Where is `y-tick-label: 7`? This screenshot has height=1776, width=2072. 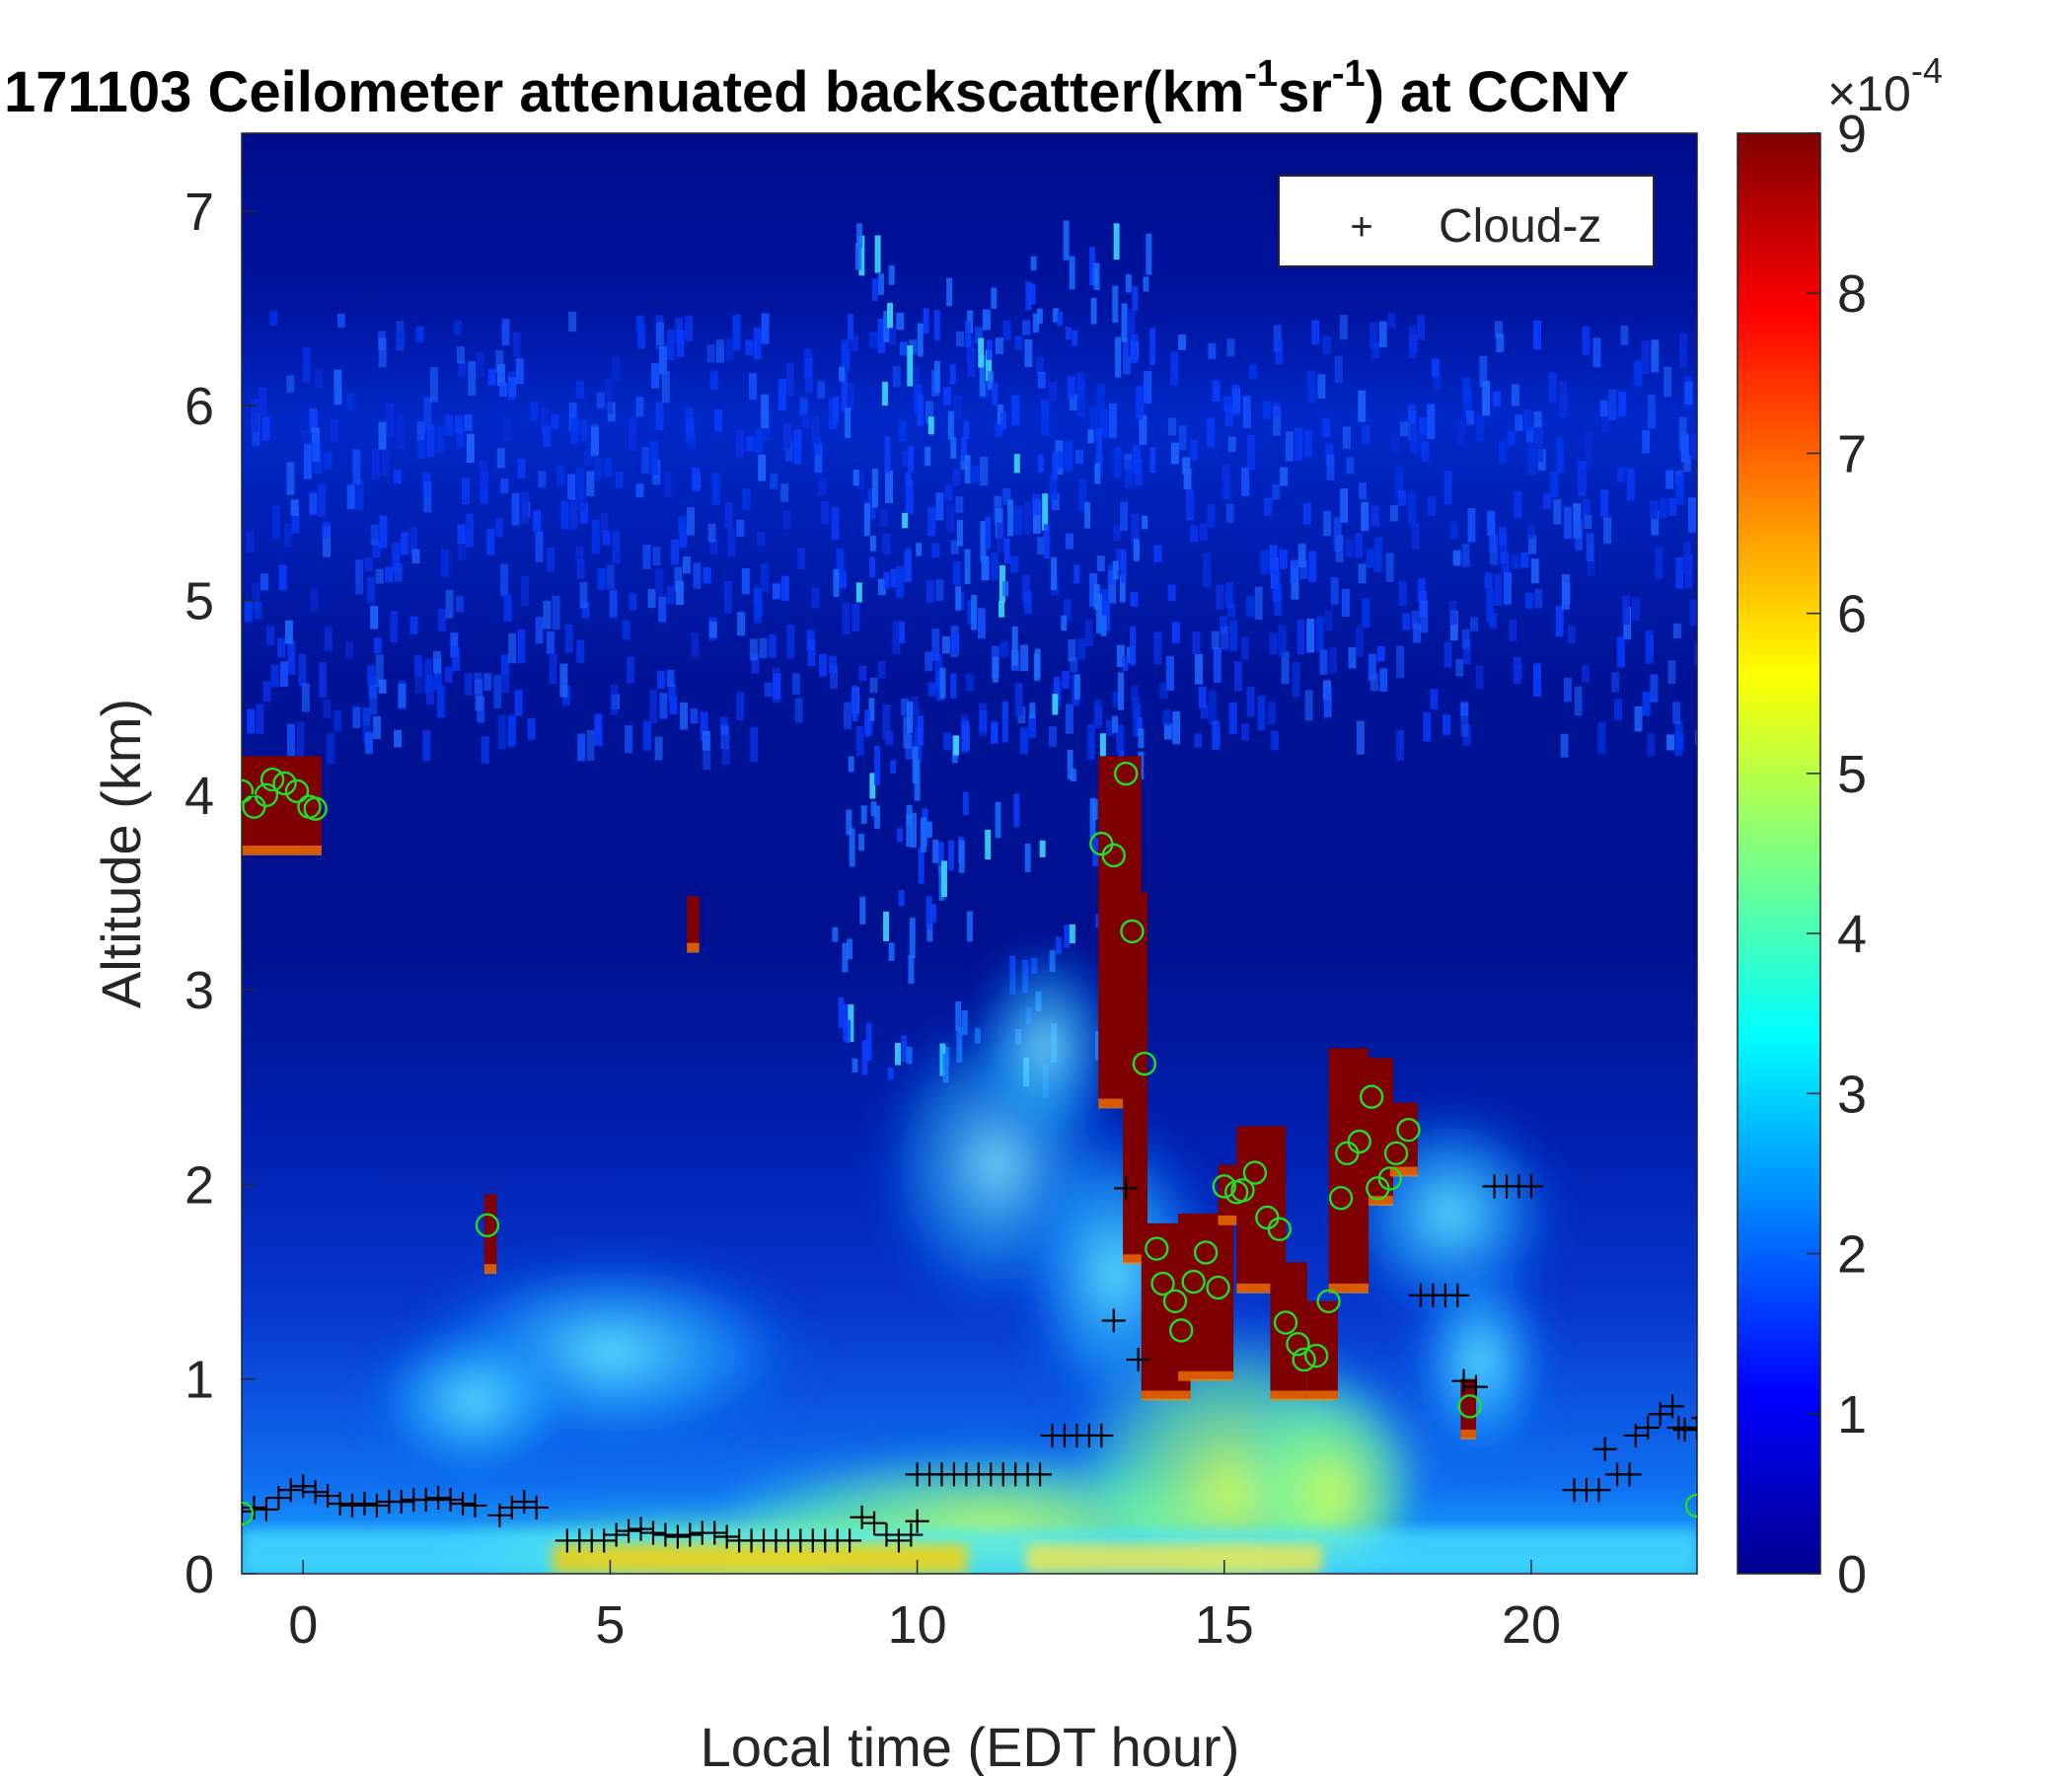
y-tick-label: 7 is located at coordinates (200, 213).